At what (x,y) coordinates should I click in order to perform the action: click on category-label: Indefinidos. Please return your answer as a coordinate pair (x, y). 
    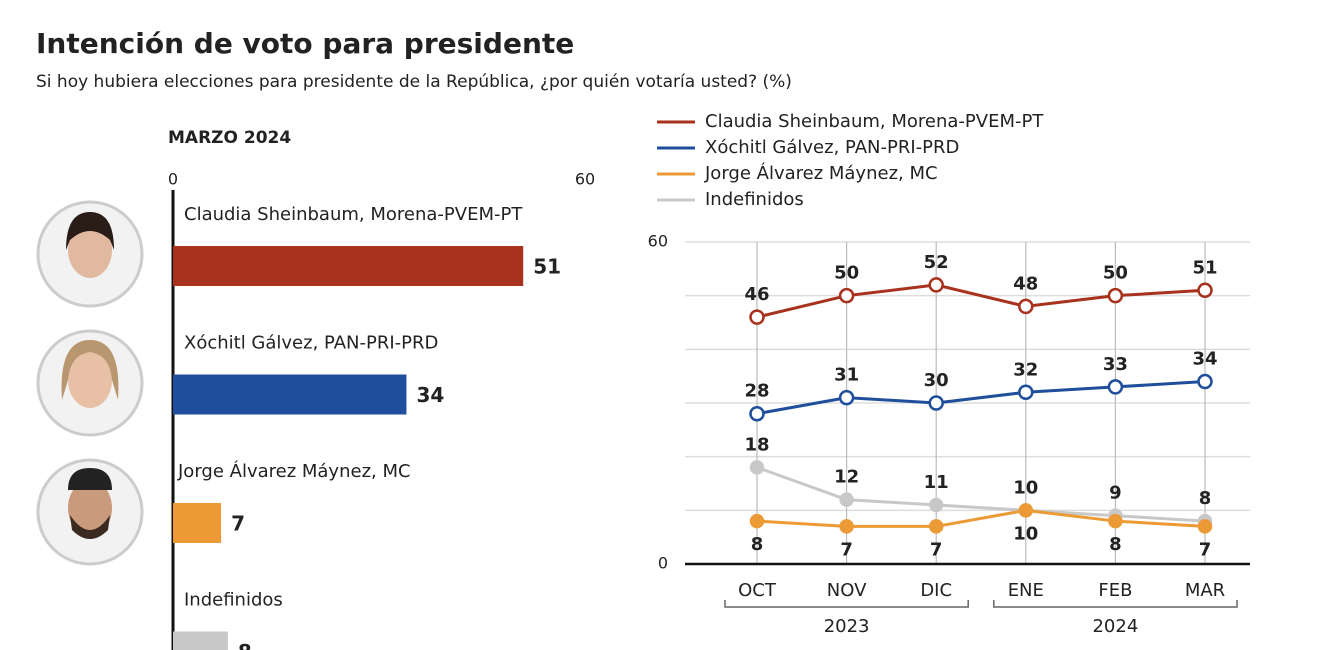
    Looking at the image, I should click on (233, 600).